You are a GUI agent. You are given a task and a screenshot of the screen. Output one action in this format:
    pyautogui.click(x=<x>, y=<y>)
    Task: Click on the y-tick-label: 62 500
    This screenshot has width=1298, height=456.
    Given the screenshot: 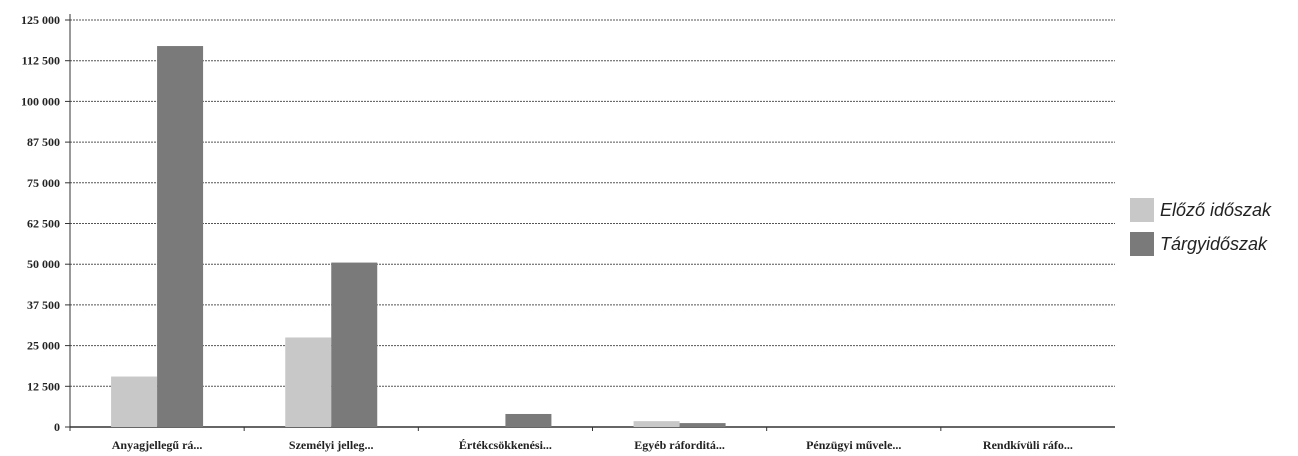 What is the action you would take?
    pyautogui.click(x=43, y=224)
    